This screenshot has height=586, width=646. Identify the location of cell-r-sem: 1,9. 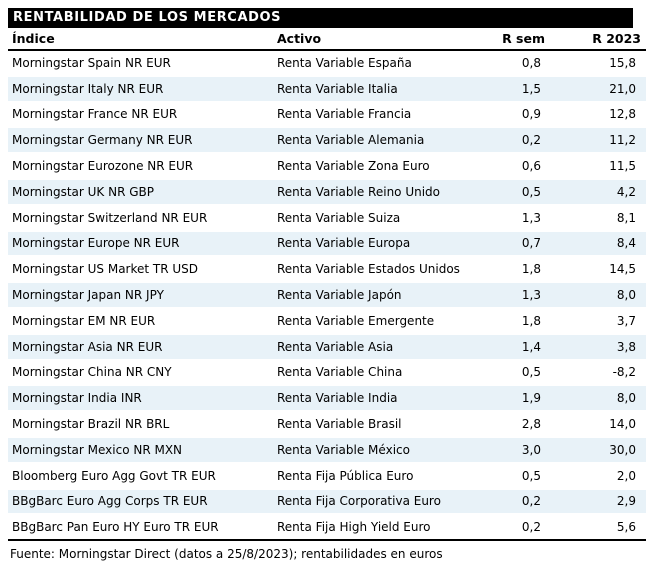
(511, 398).